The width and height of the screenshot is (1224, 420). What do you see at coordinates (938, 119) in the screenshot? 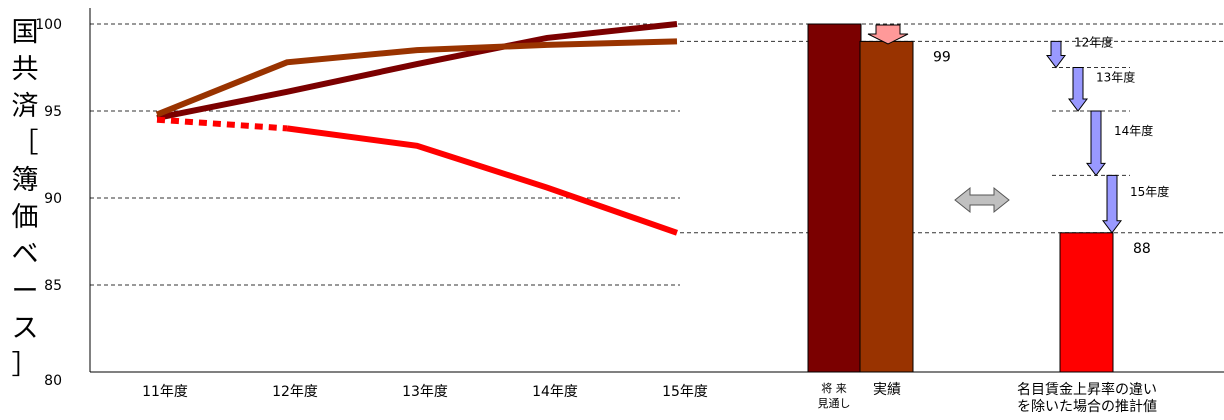
I see `annotations` at bounding box center [938, 119].